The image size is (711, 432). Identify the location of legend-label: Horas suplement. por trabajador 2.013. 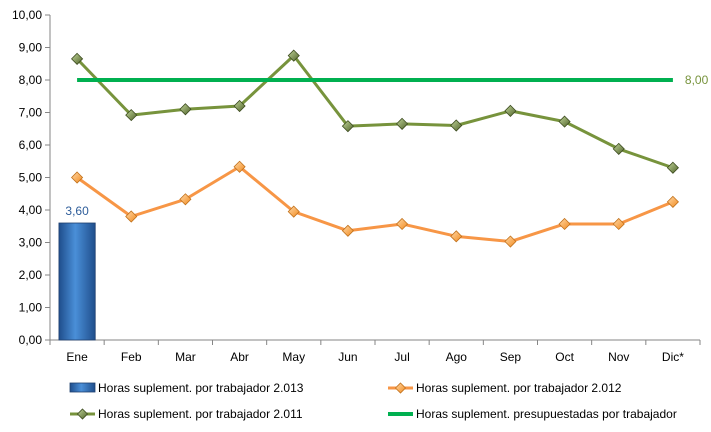
(201, 388).